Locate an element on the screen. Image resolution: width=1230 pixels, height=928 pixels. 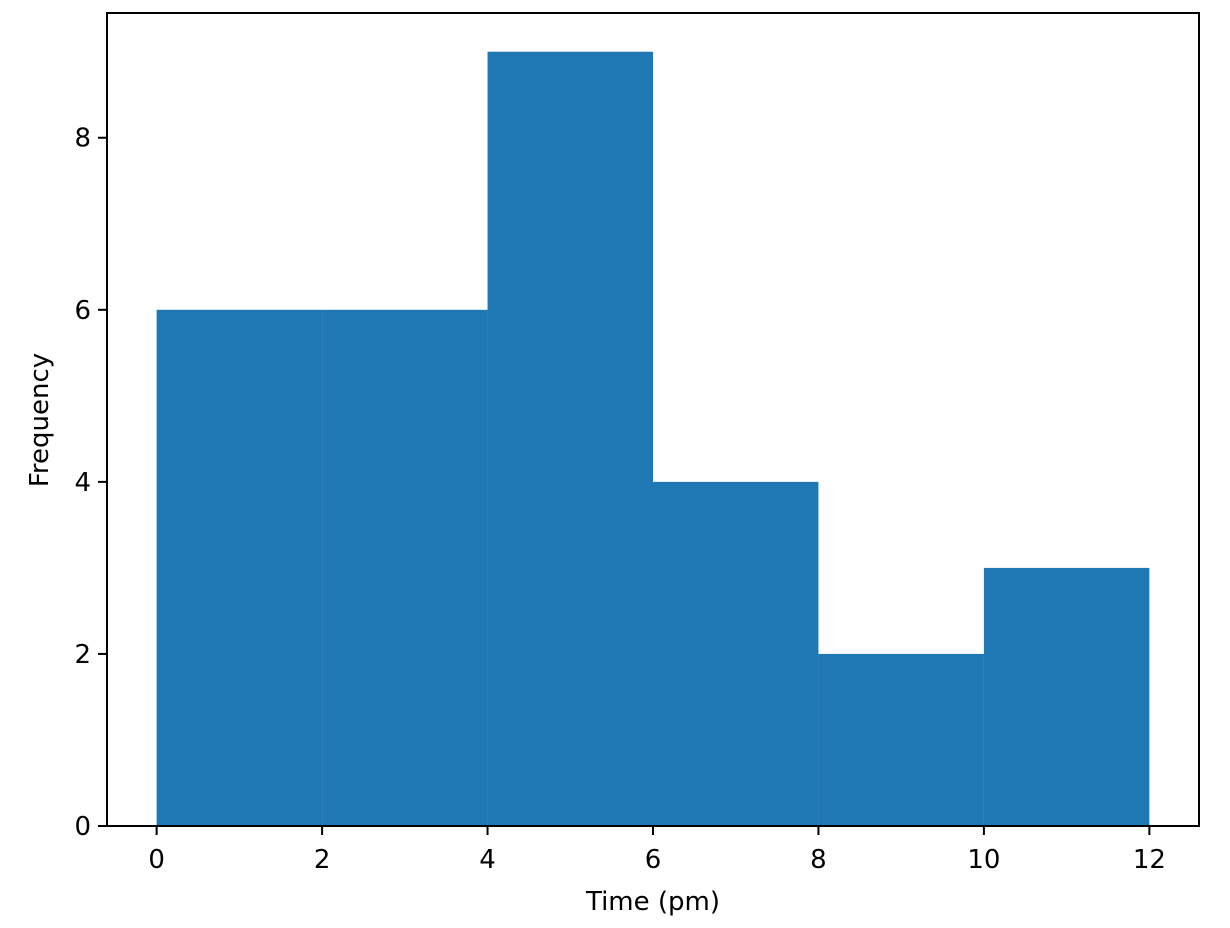
x-tick-label-4: 8 is located at coordinates (818, 860).